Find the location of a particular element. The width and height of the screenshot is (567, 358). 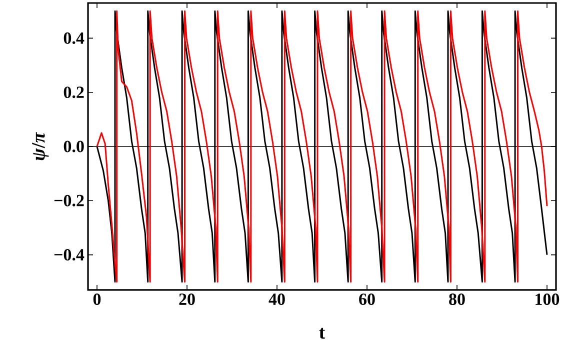

x-tick-label: 40 is located at coordinates (276, 299).